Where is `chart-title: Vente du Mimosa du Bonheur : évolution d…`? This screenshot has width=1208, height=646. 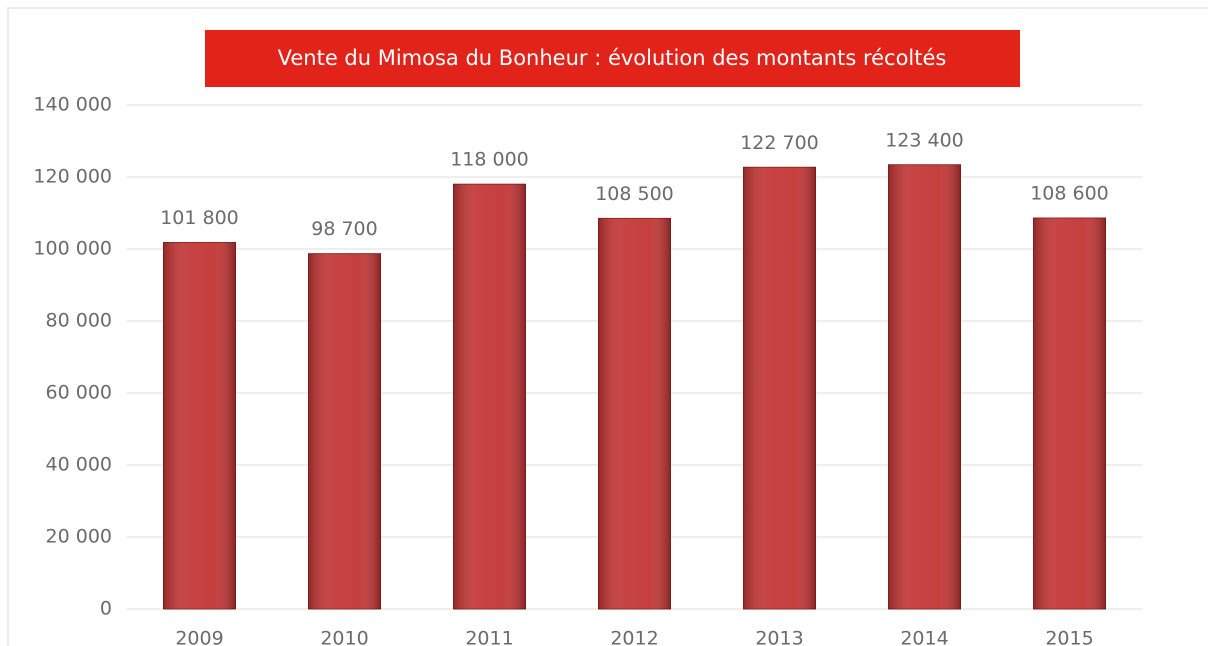 chart-title: Vente du Mimosa du Bonheur : évolution d… is located at coordinates (612, 58).